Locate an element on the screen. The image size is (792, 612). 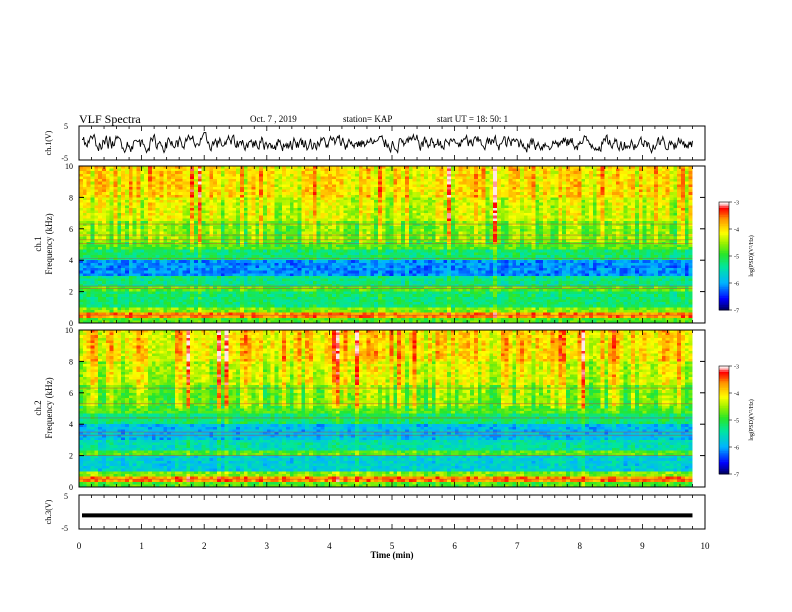
time-tick-label: 4 is located at coordinates (329, 546).